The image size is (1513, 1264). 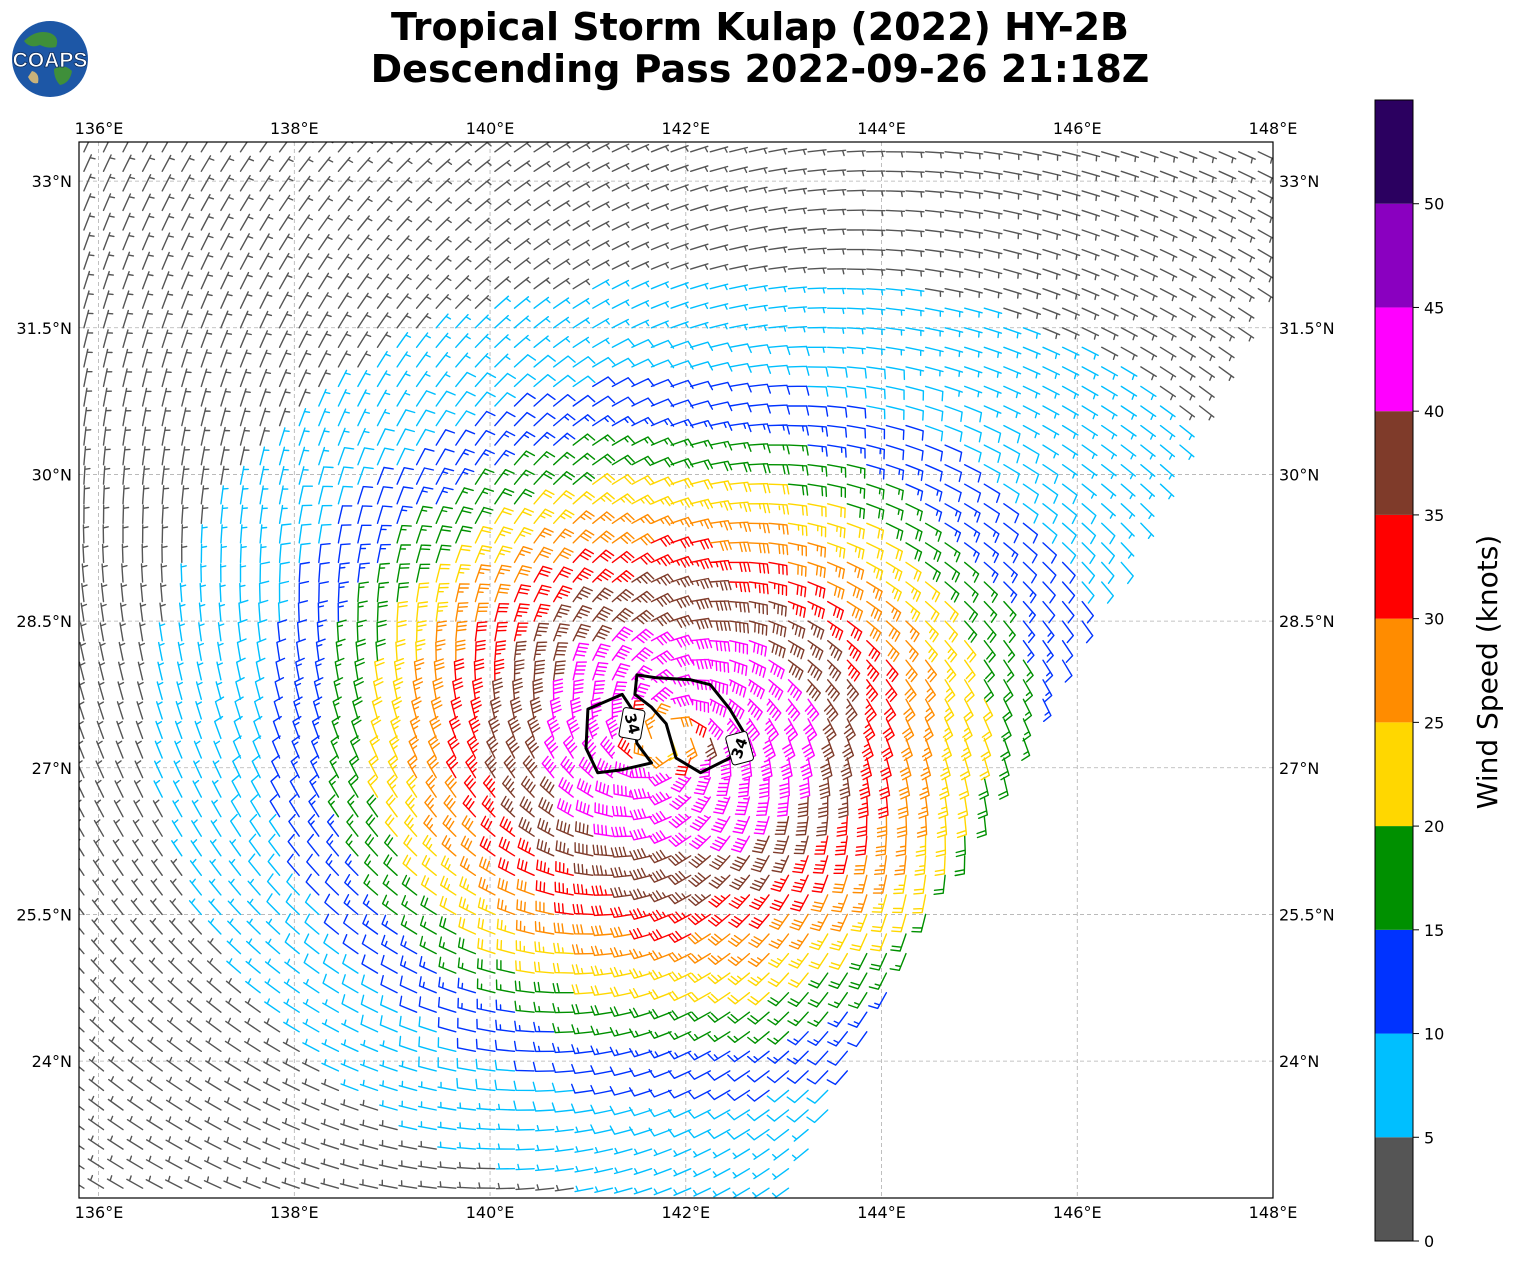 What do you see at coordinates (52, 474) in the screenshot?
I see `y-tick-label-left: 30°N` at bounding box center [52, 474].